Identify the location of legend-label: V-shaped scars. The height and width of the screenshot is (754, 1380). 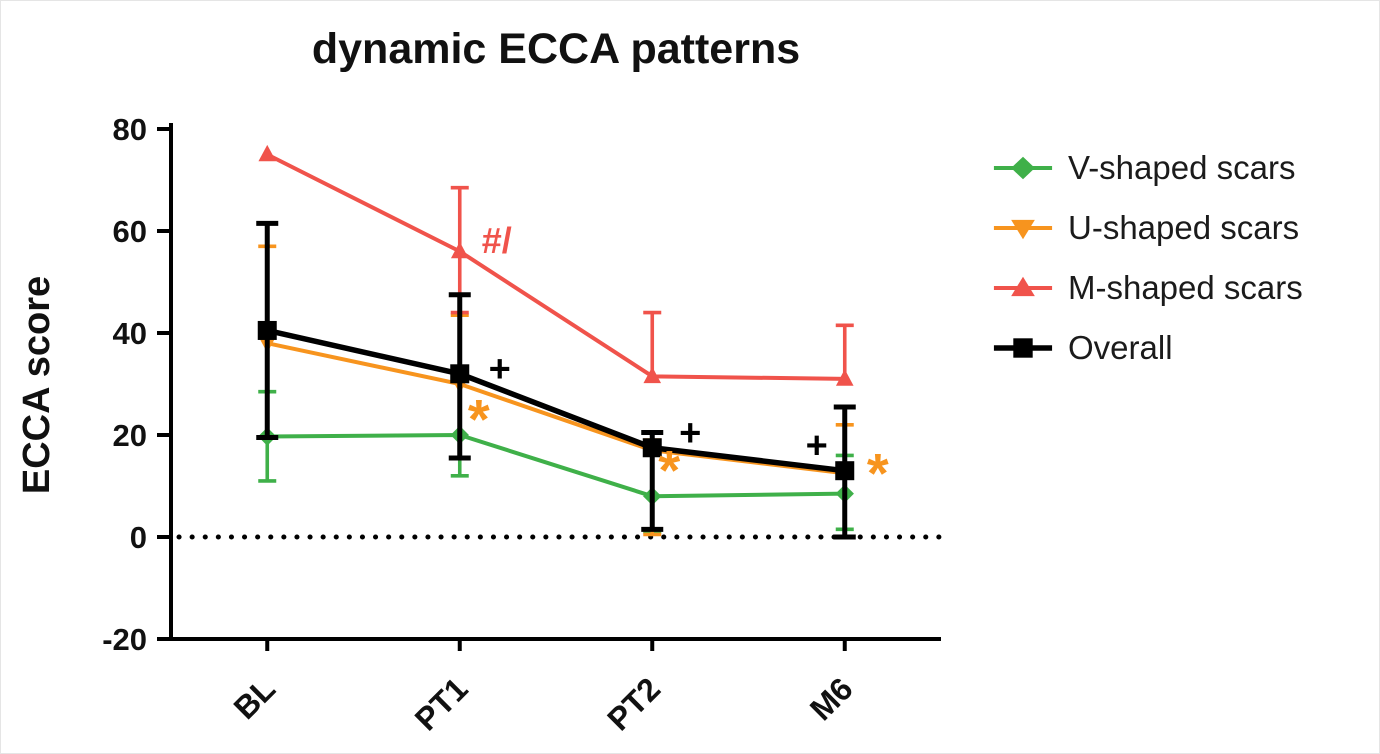
(1182, 167).